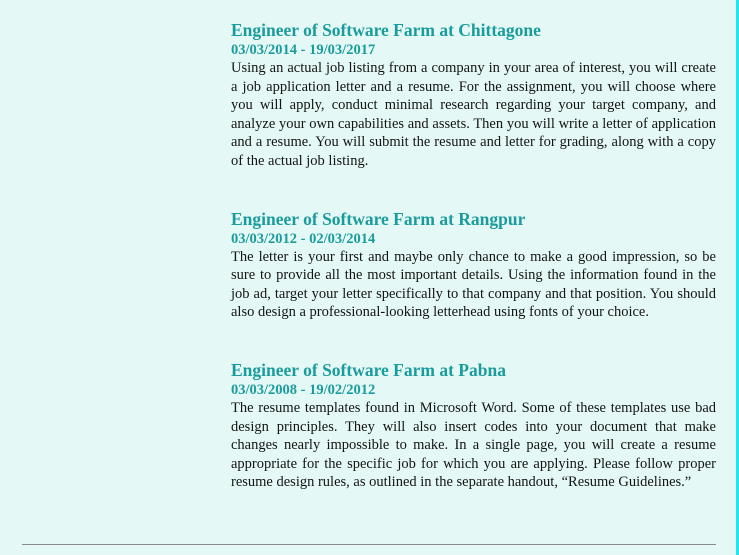 This screenshot has width=739, height=555. Describe the element at coordinates (737, 277) in the screenshot. I see `page-edge-border` at that location.